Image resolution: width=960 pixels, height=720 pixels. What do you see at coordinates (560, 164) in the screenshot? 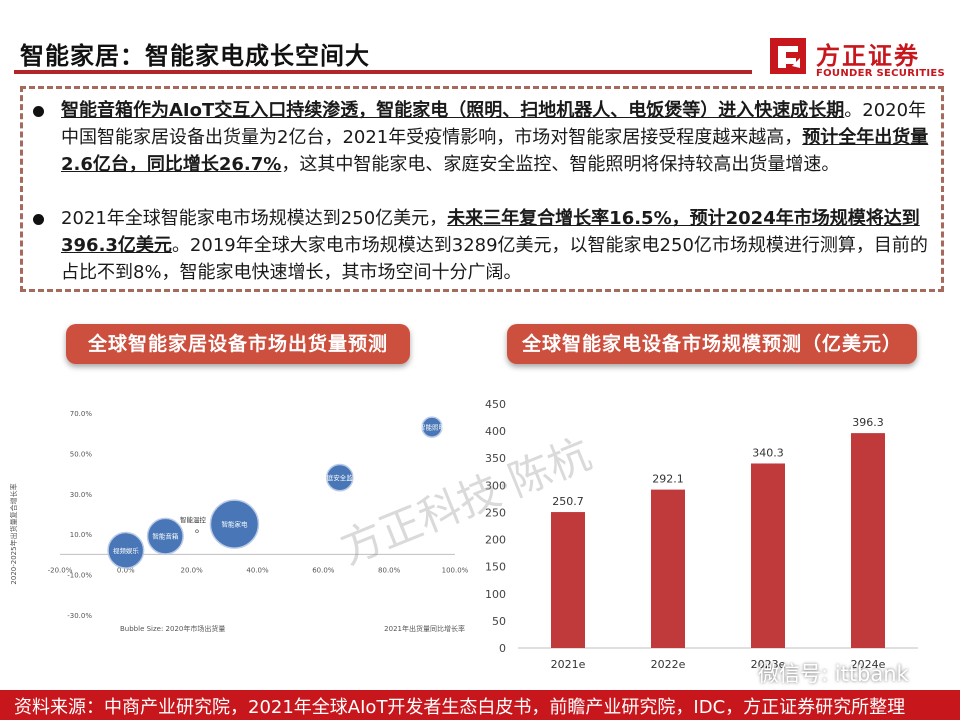
I see `bullet-1-part-4: ，这其中智能家电、家庭安全监控、智能照明将保持较高出货量增速。` at bounding box center [560, 164].